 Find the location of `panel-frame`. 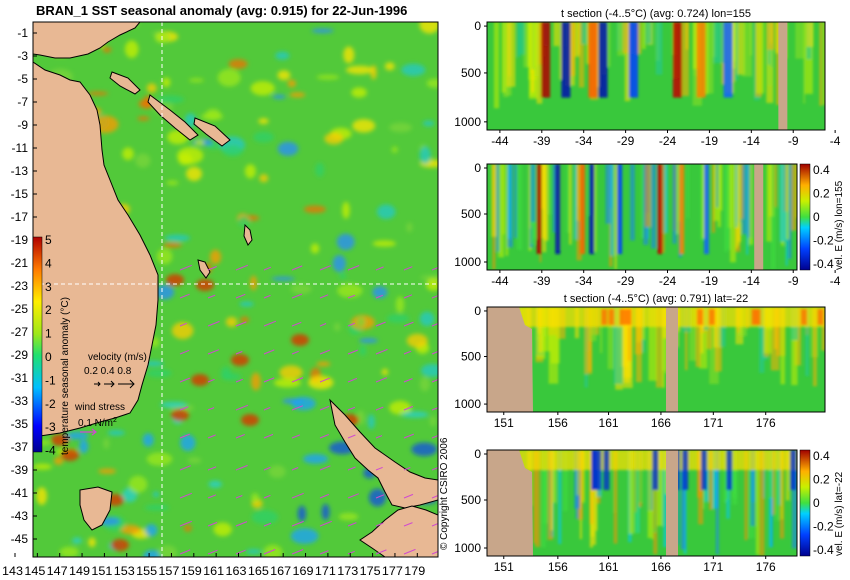

panel-frame is located at coordinates (642, 217).